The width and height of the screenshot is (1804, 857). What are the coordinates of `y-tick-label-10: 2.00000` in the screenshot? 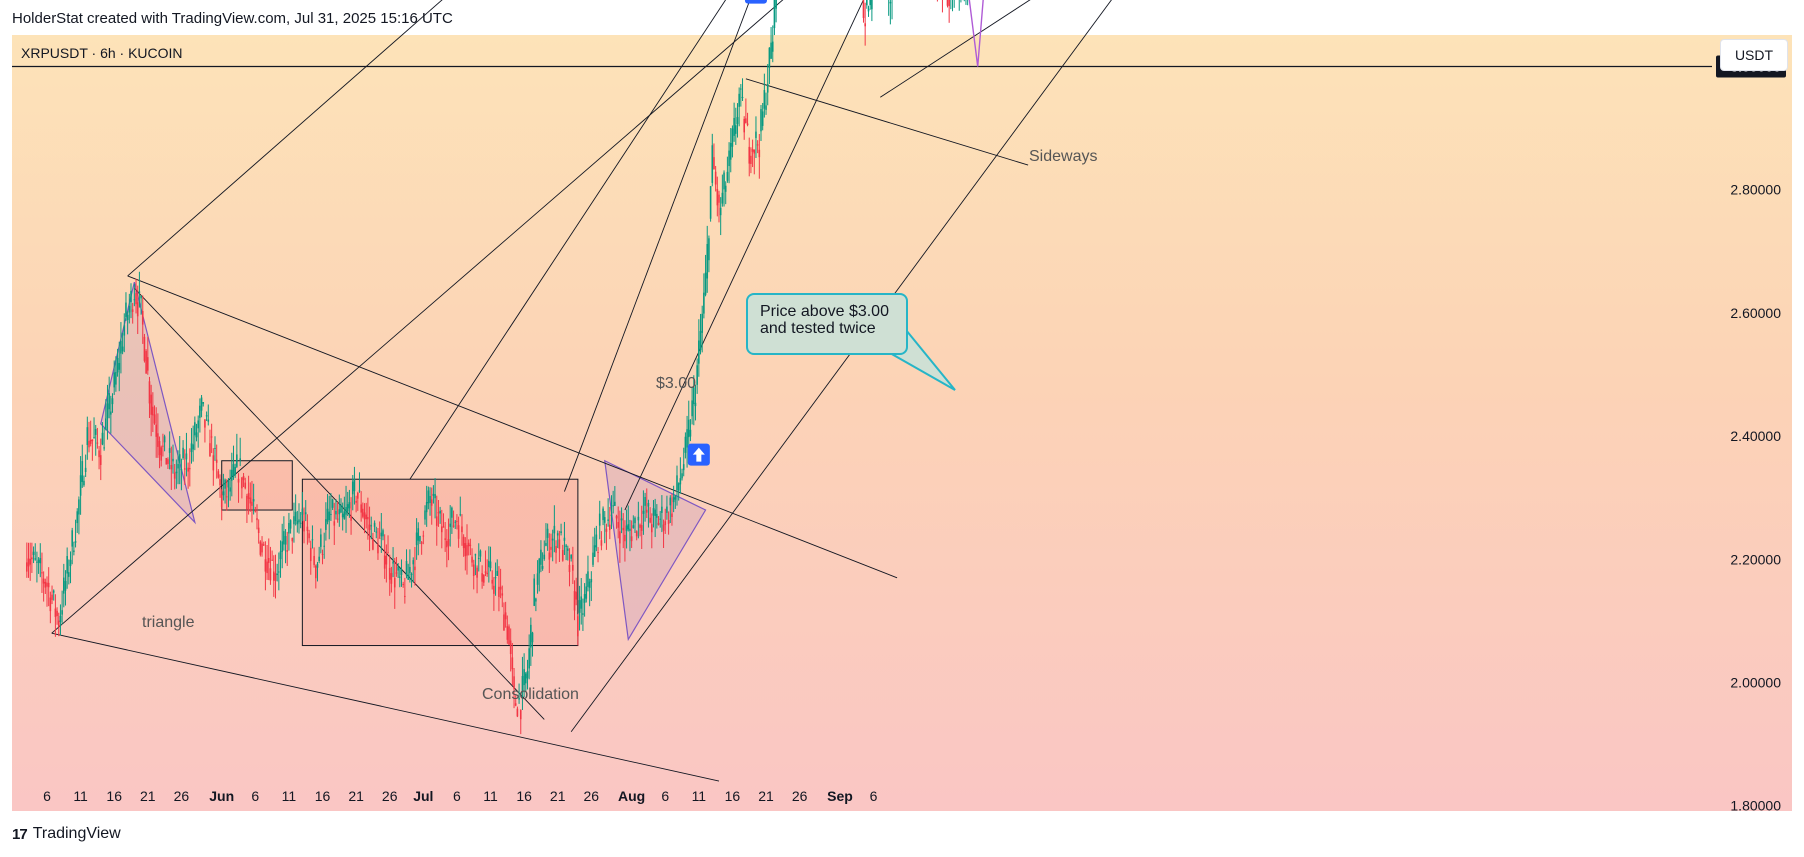 It's located at (1755, 683).